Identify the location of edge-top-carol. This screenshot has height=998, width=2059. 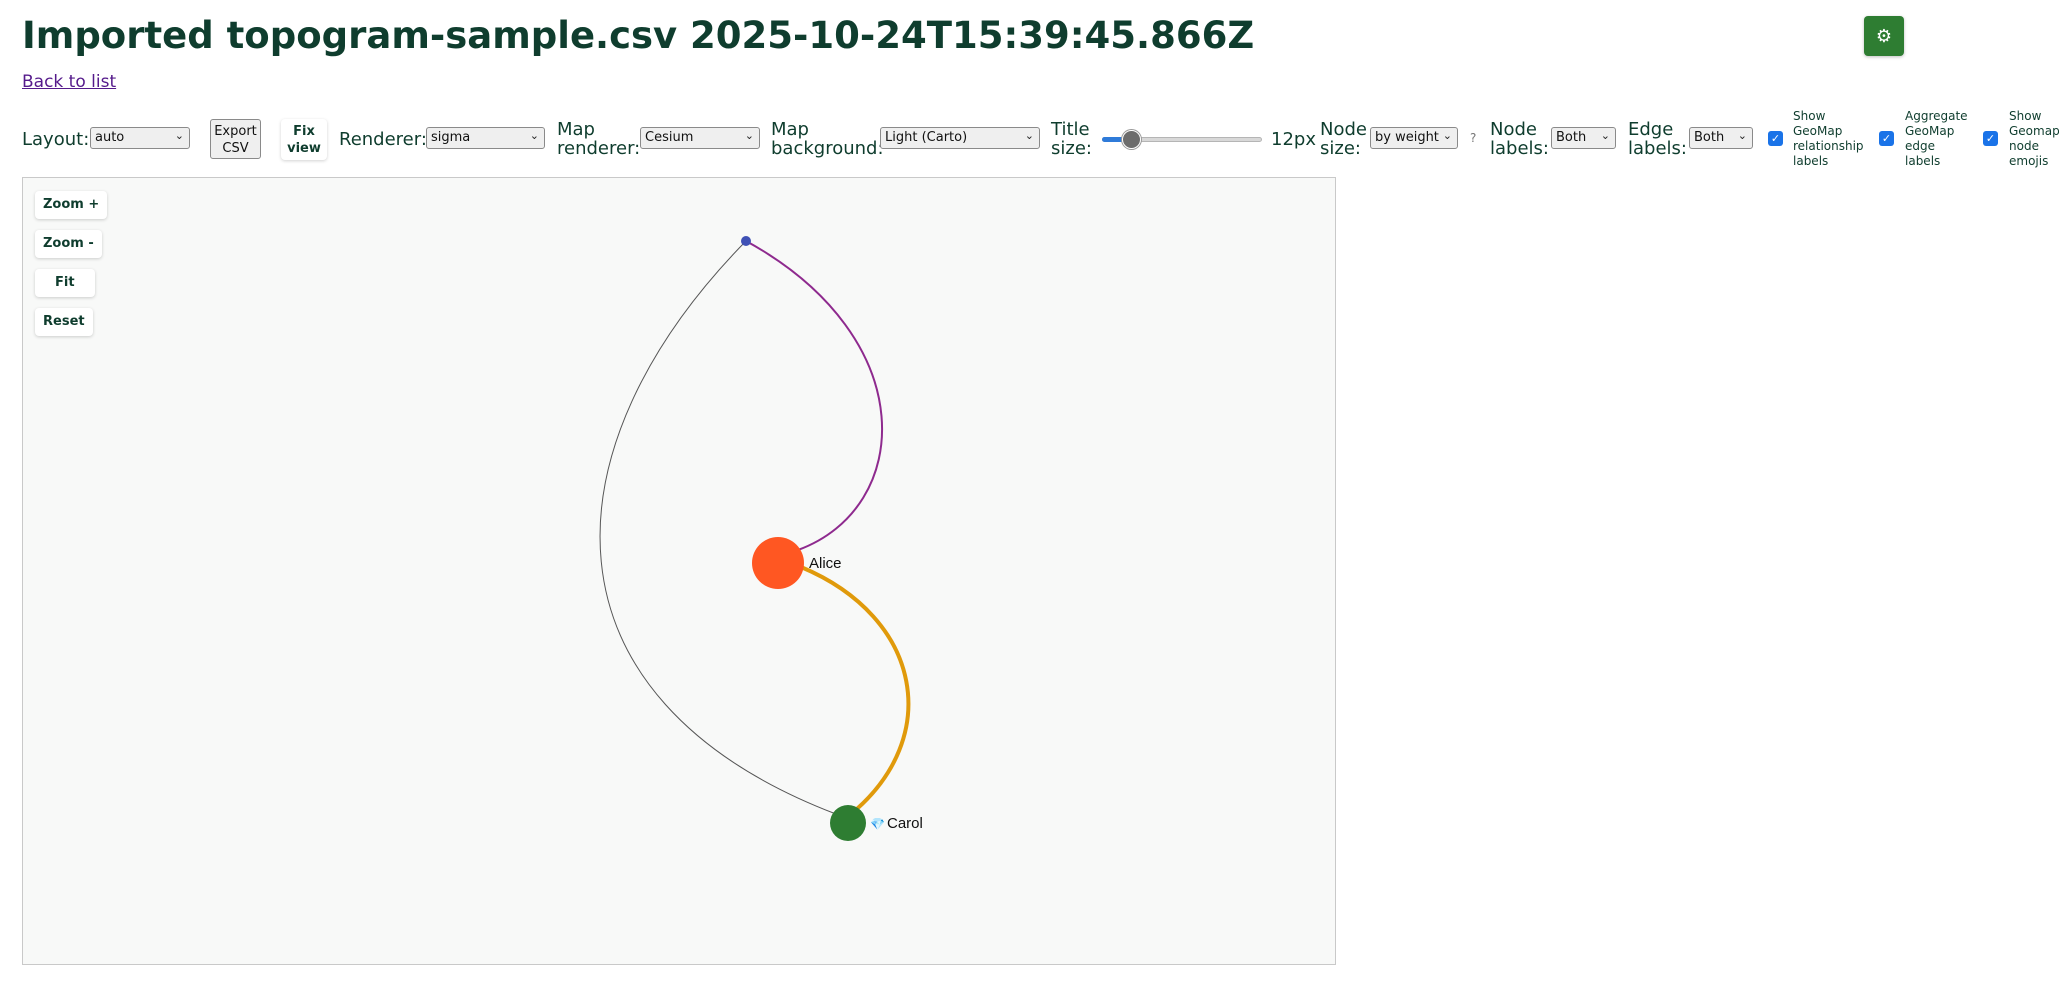
(718, 527).